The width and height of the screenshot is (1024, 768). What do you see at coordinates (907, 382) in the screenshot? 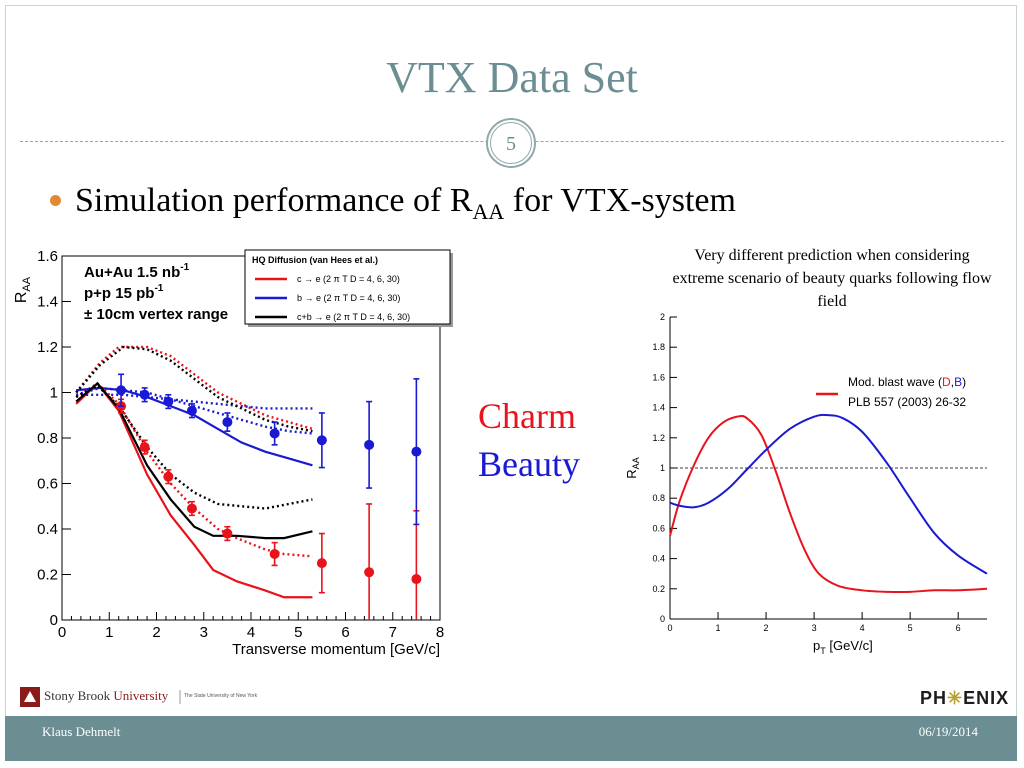
I see `legend-entry-text: Mod. blast wave (D,B)` at bounding box center [907, 382].